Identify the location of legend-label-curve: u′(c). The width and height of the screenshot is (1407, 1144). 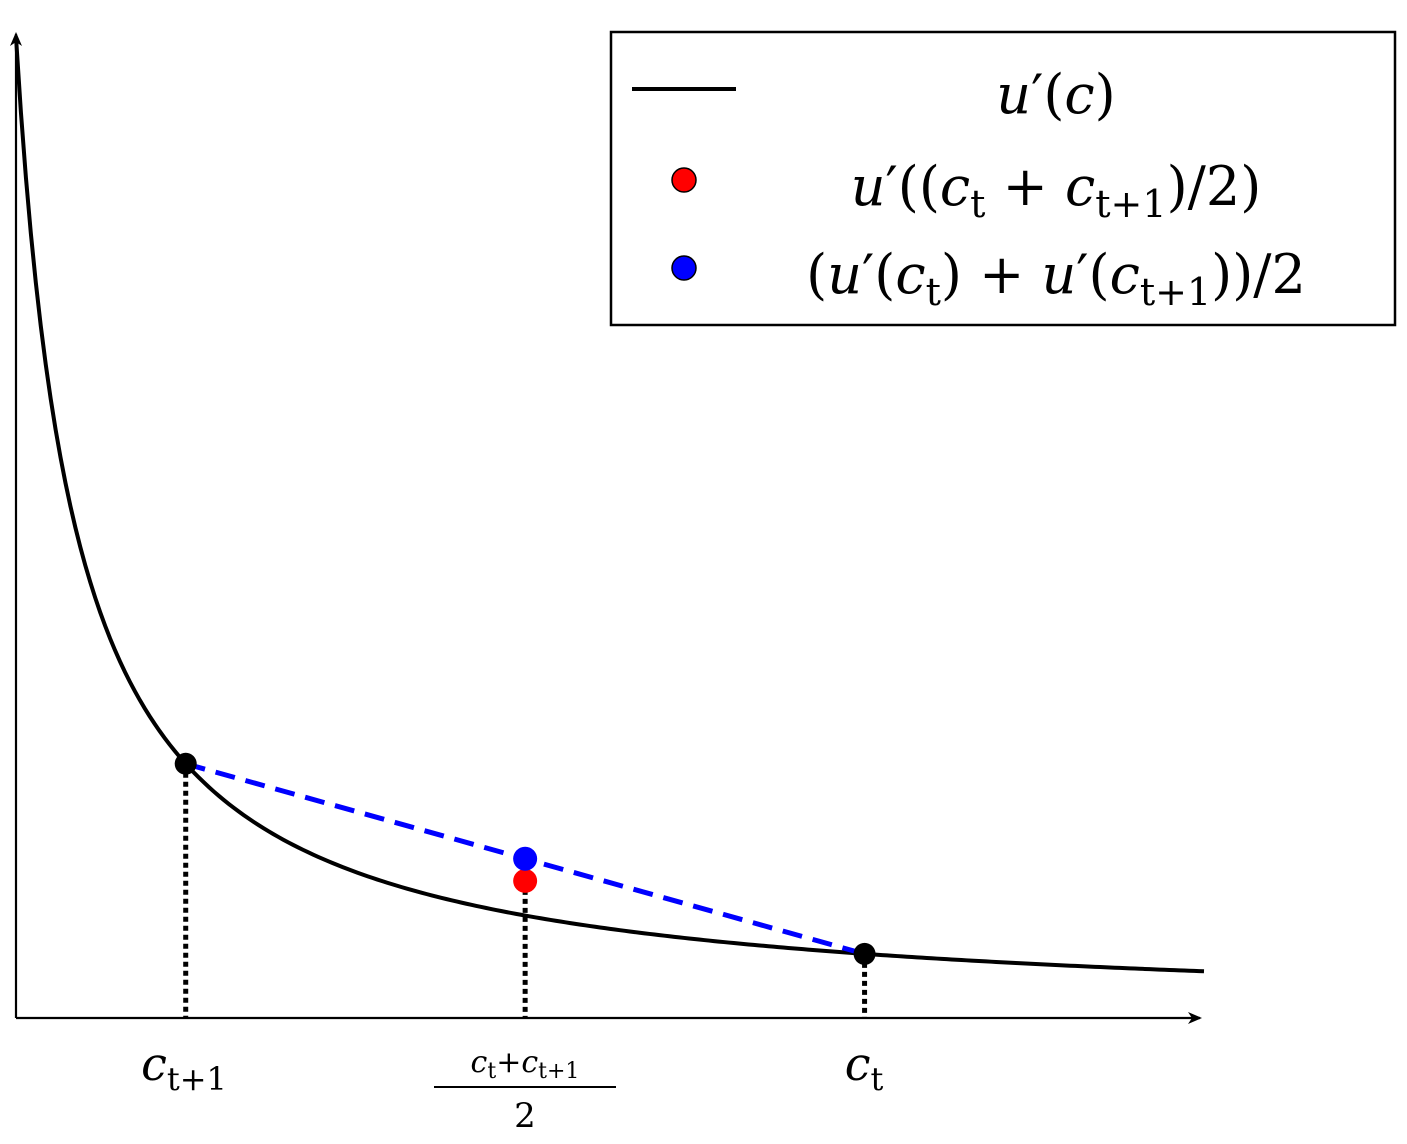
(1055, 94).